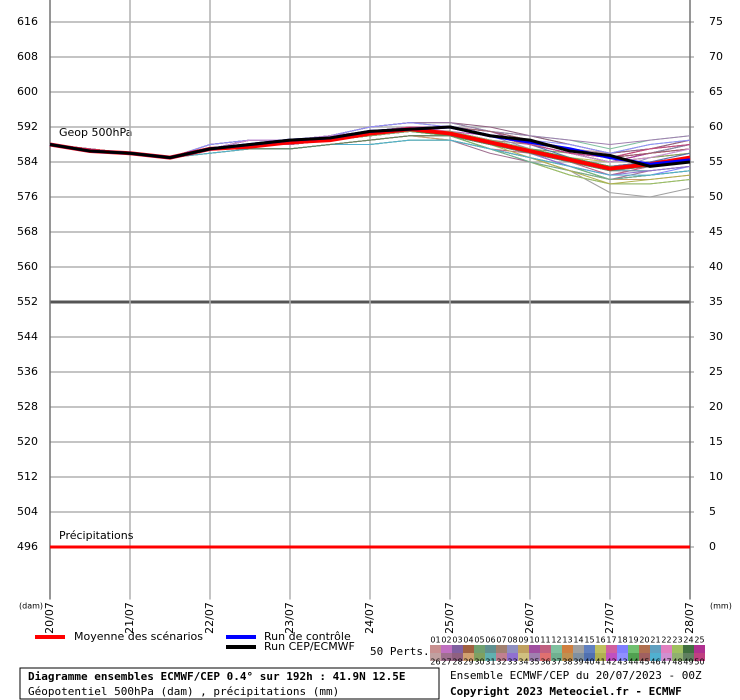 The image size is (740, 700). I want to click on legend-label: 16, so click(600, 640).